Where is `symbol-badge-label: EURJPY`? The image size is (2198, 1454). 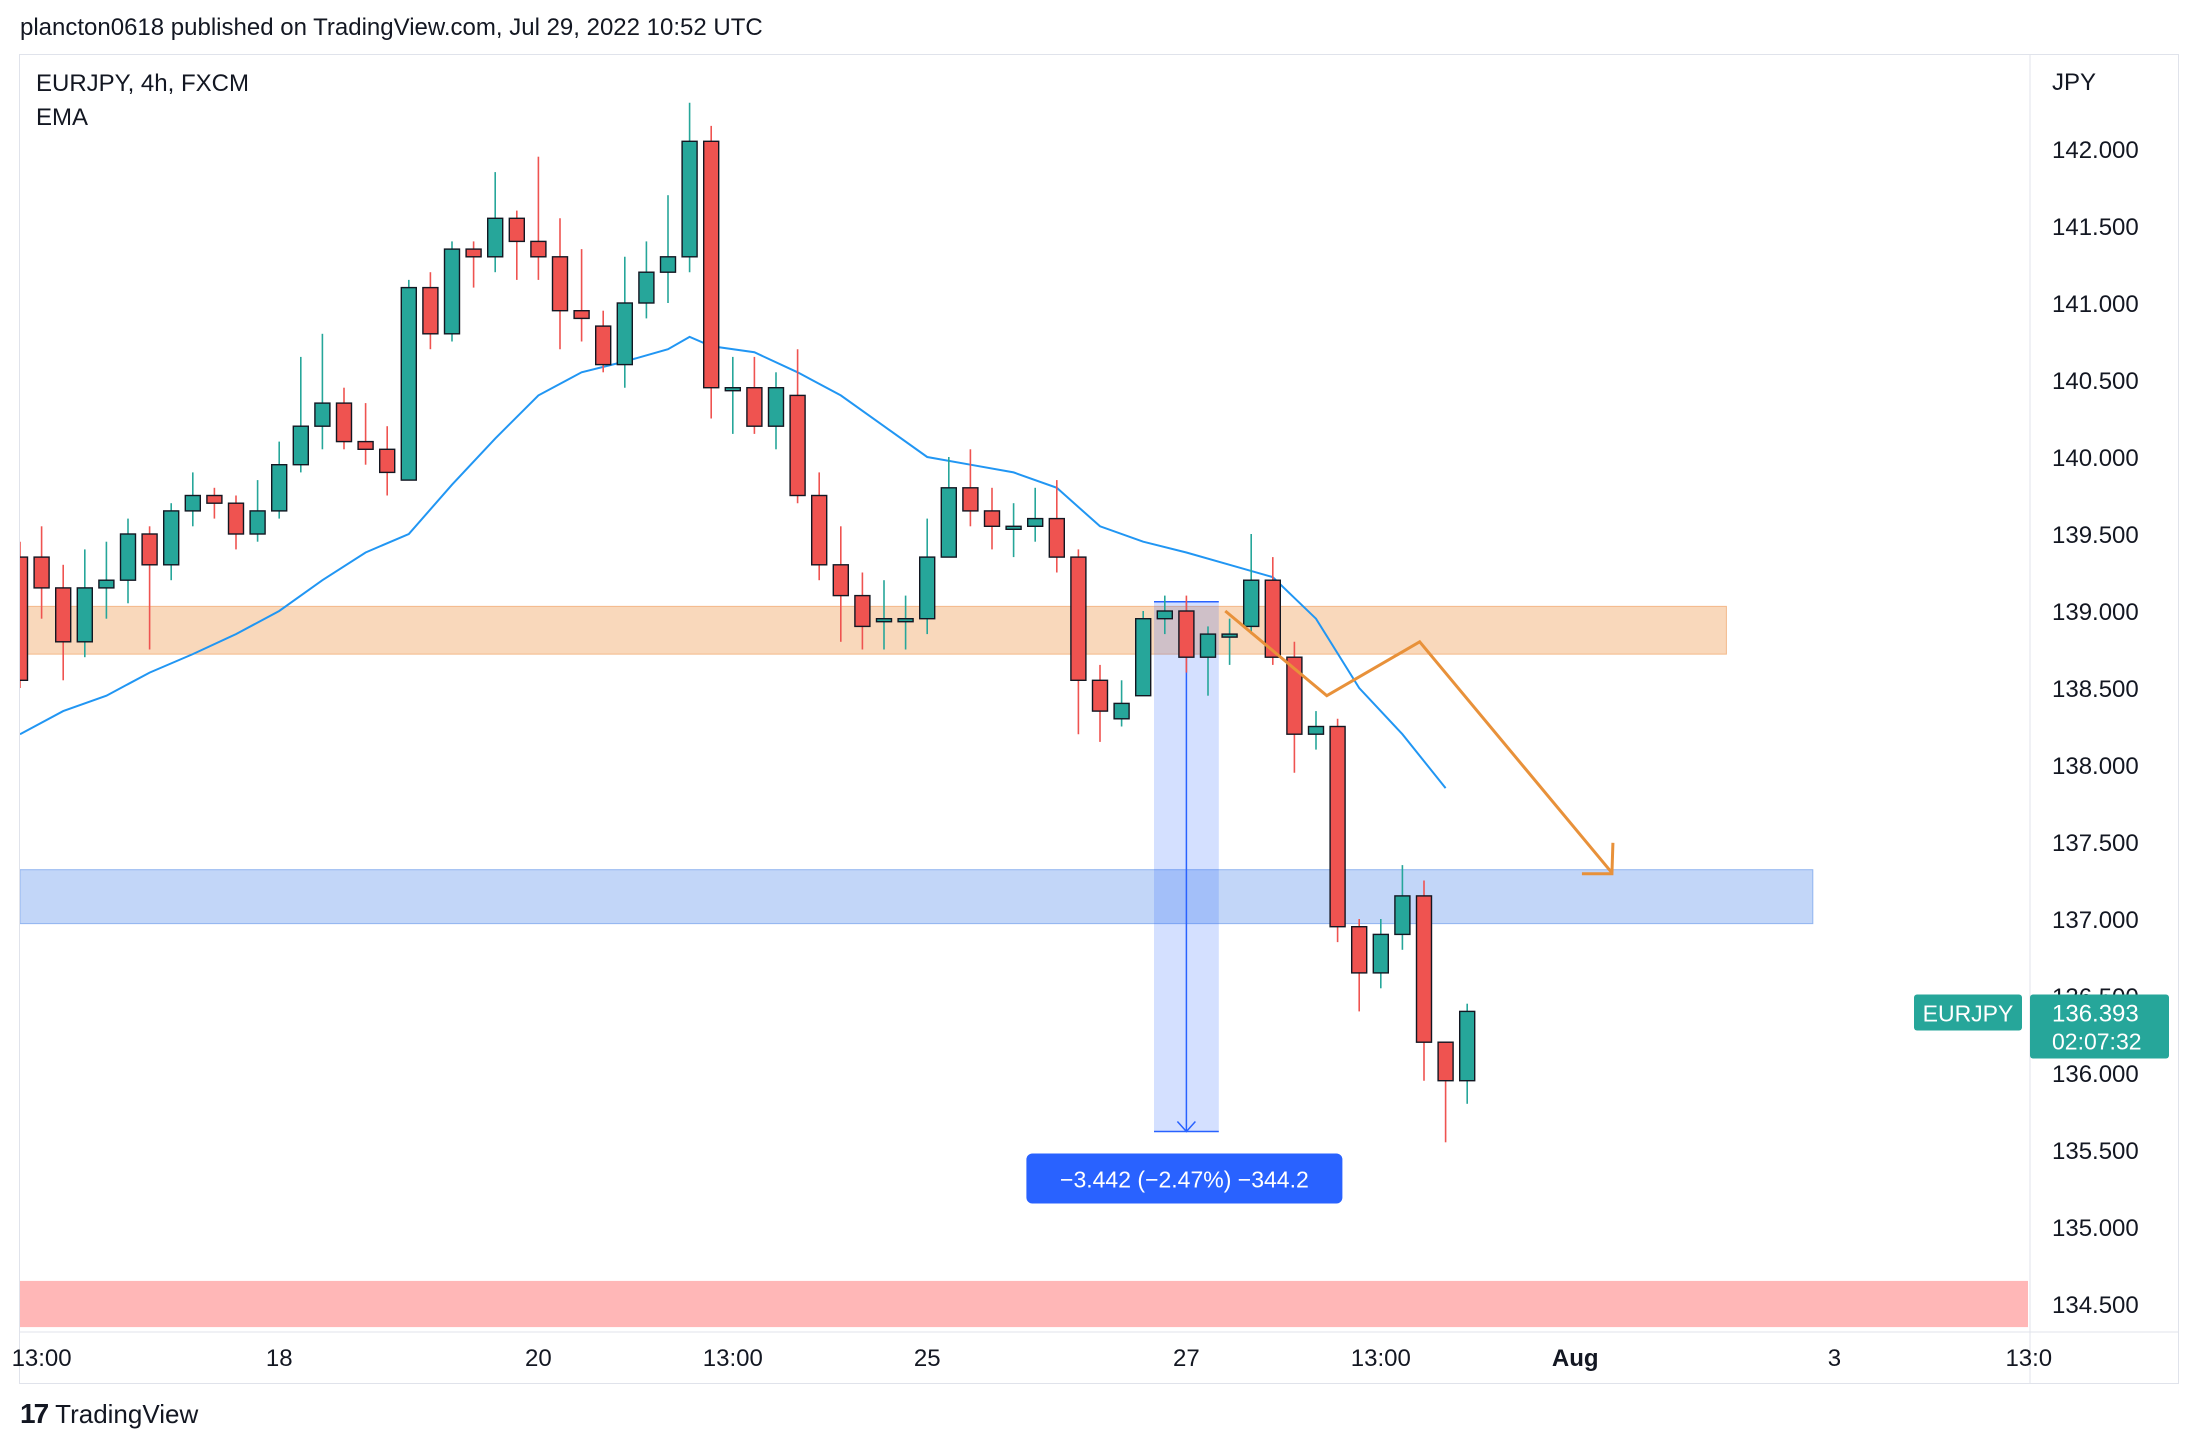
symbol-badge-label: EURJPY is located at coordinates (1968, 1013).